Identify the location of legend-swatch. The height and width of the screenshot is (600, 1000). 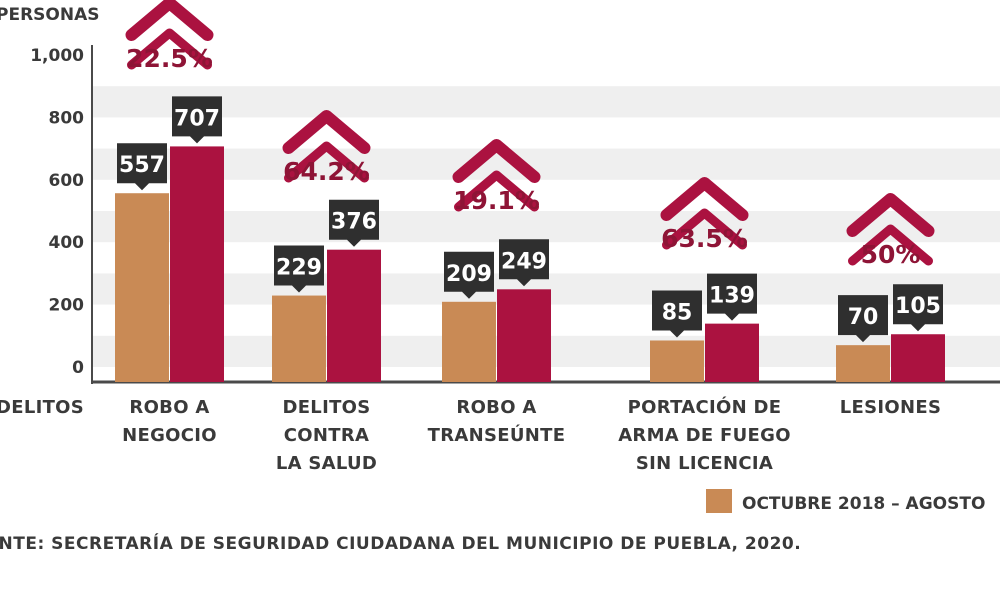
(719, 501).